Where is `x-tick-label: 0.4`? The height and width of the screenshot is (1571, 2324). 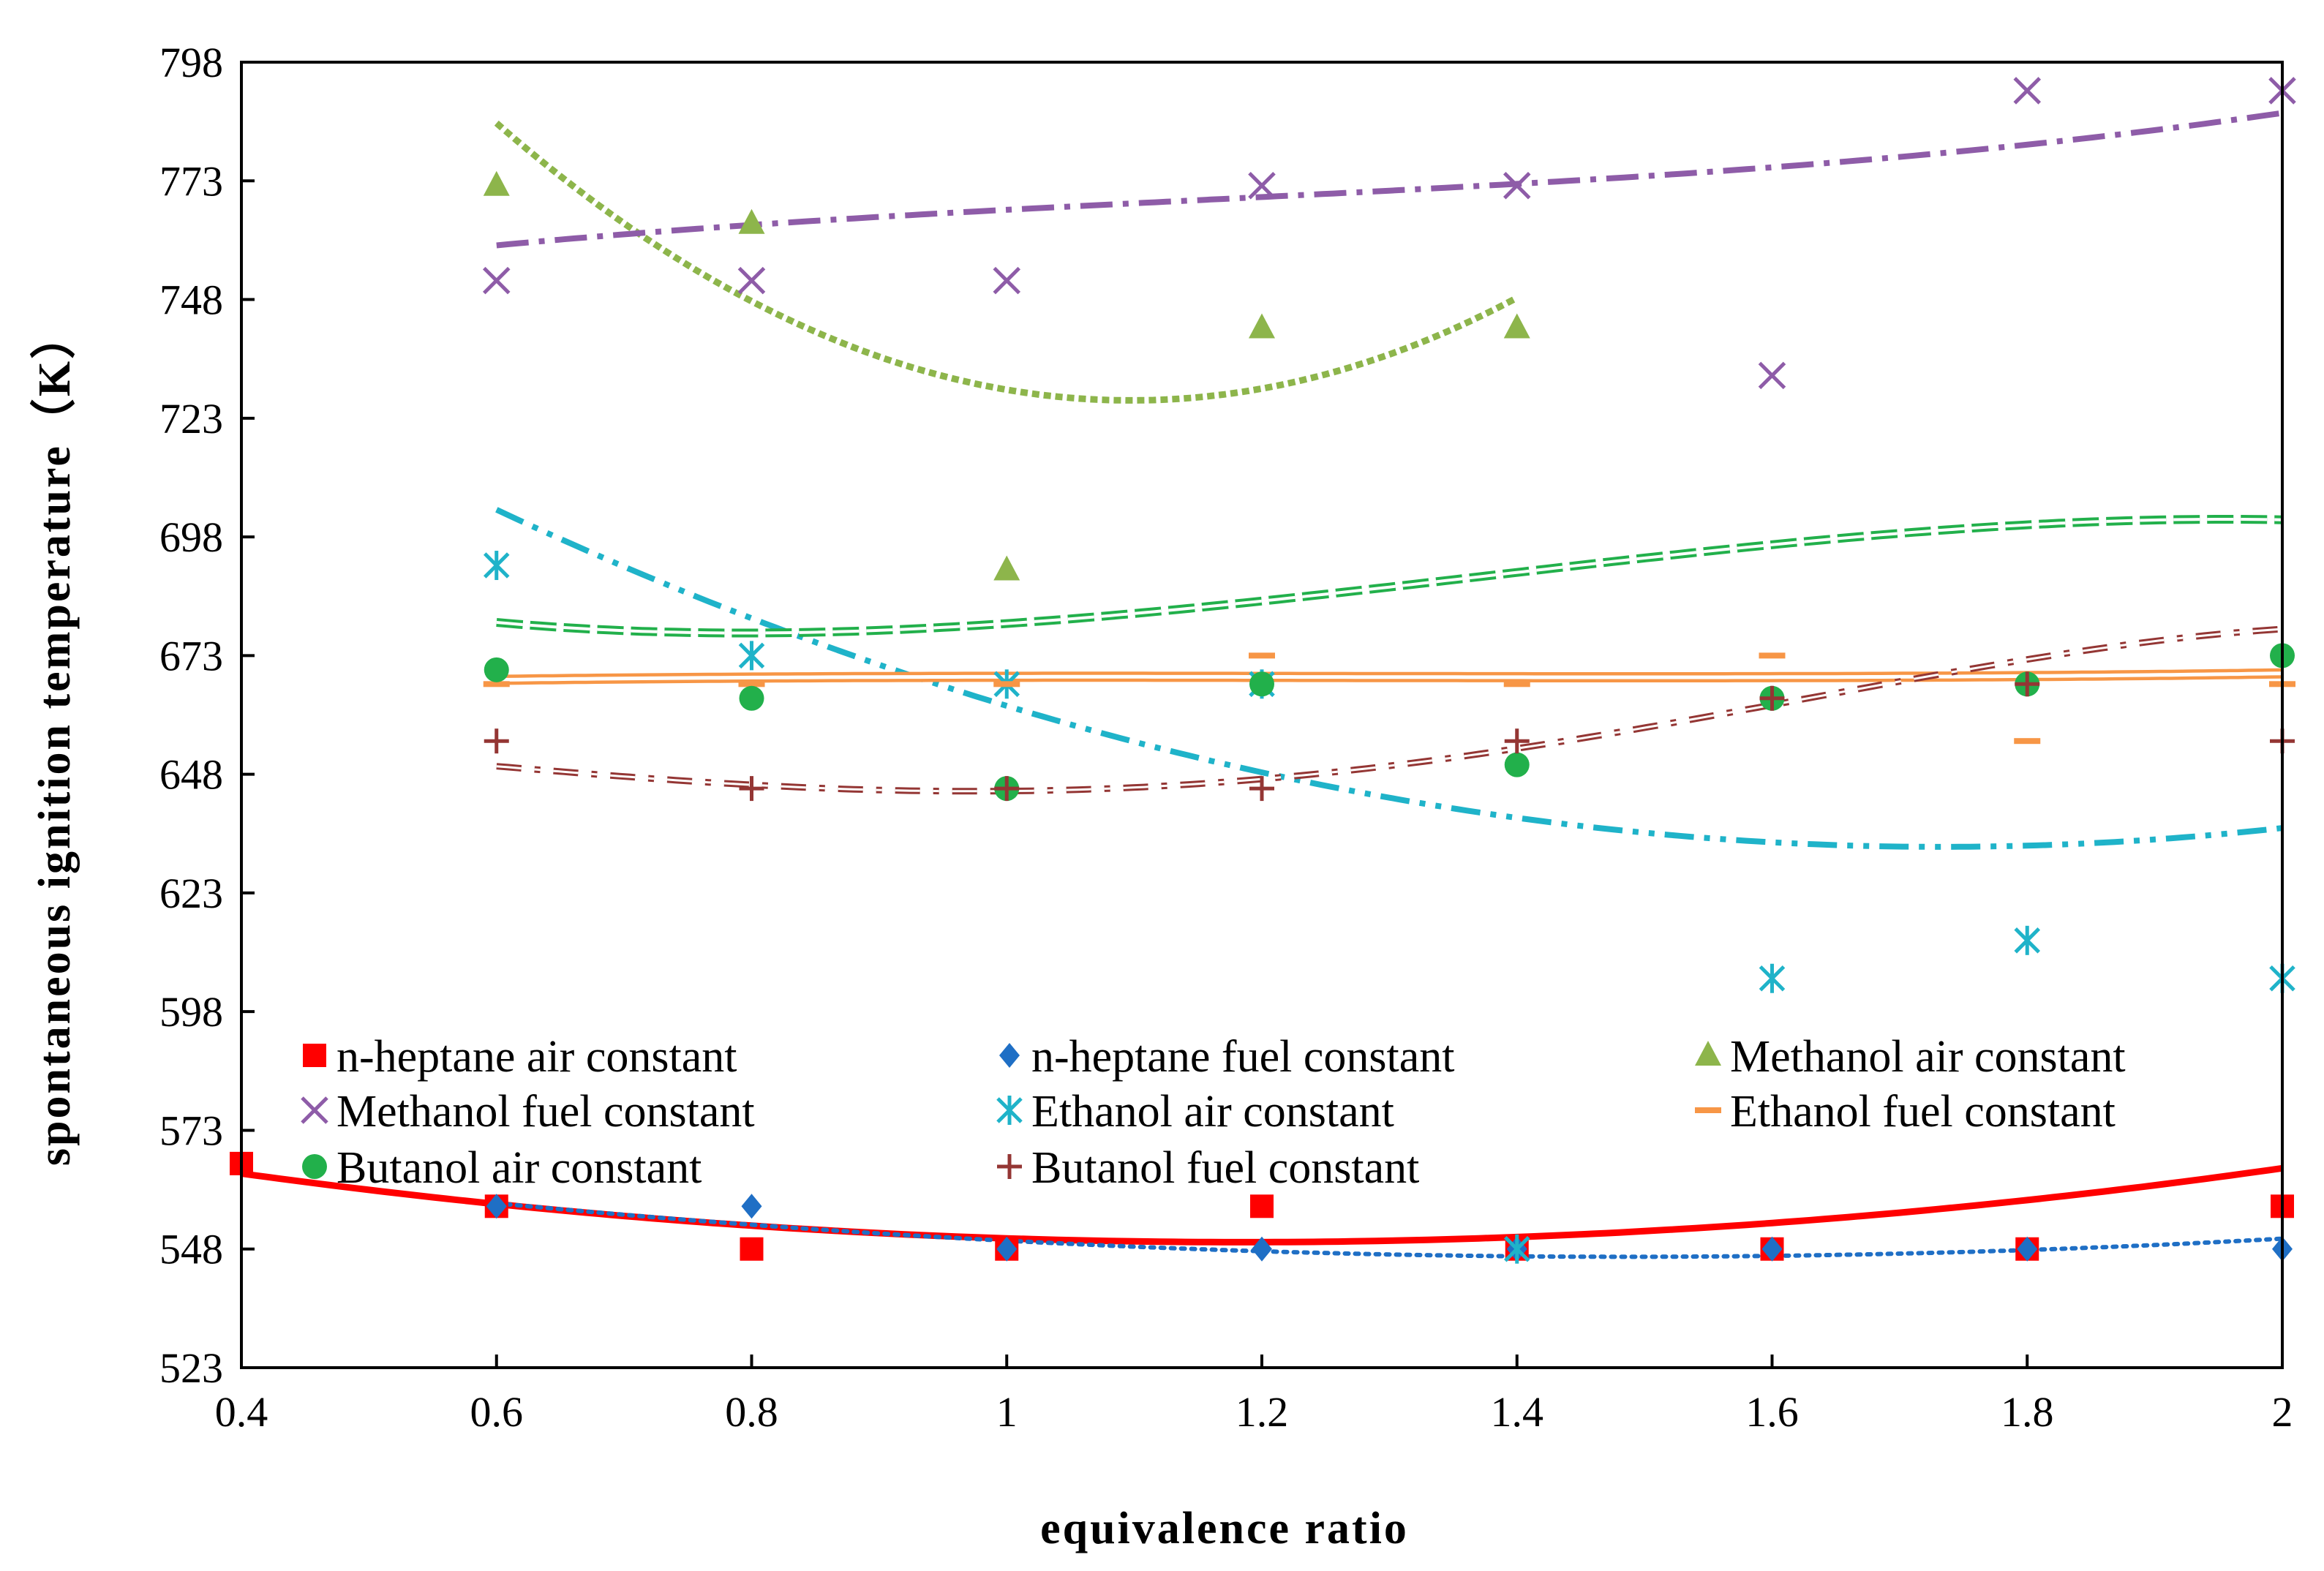
x-tick-label: 0.4 is located at coordinates (241, 1412).